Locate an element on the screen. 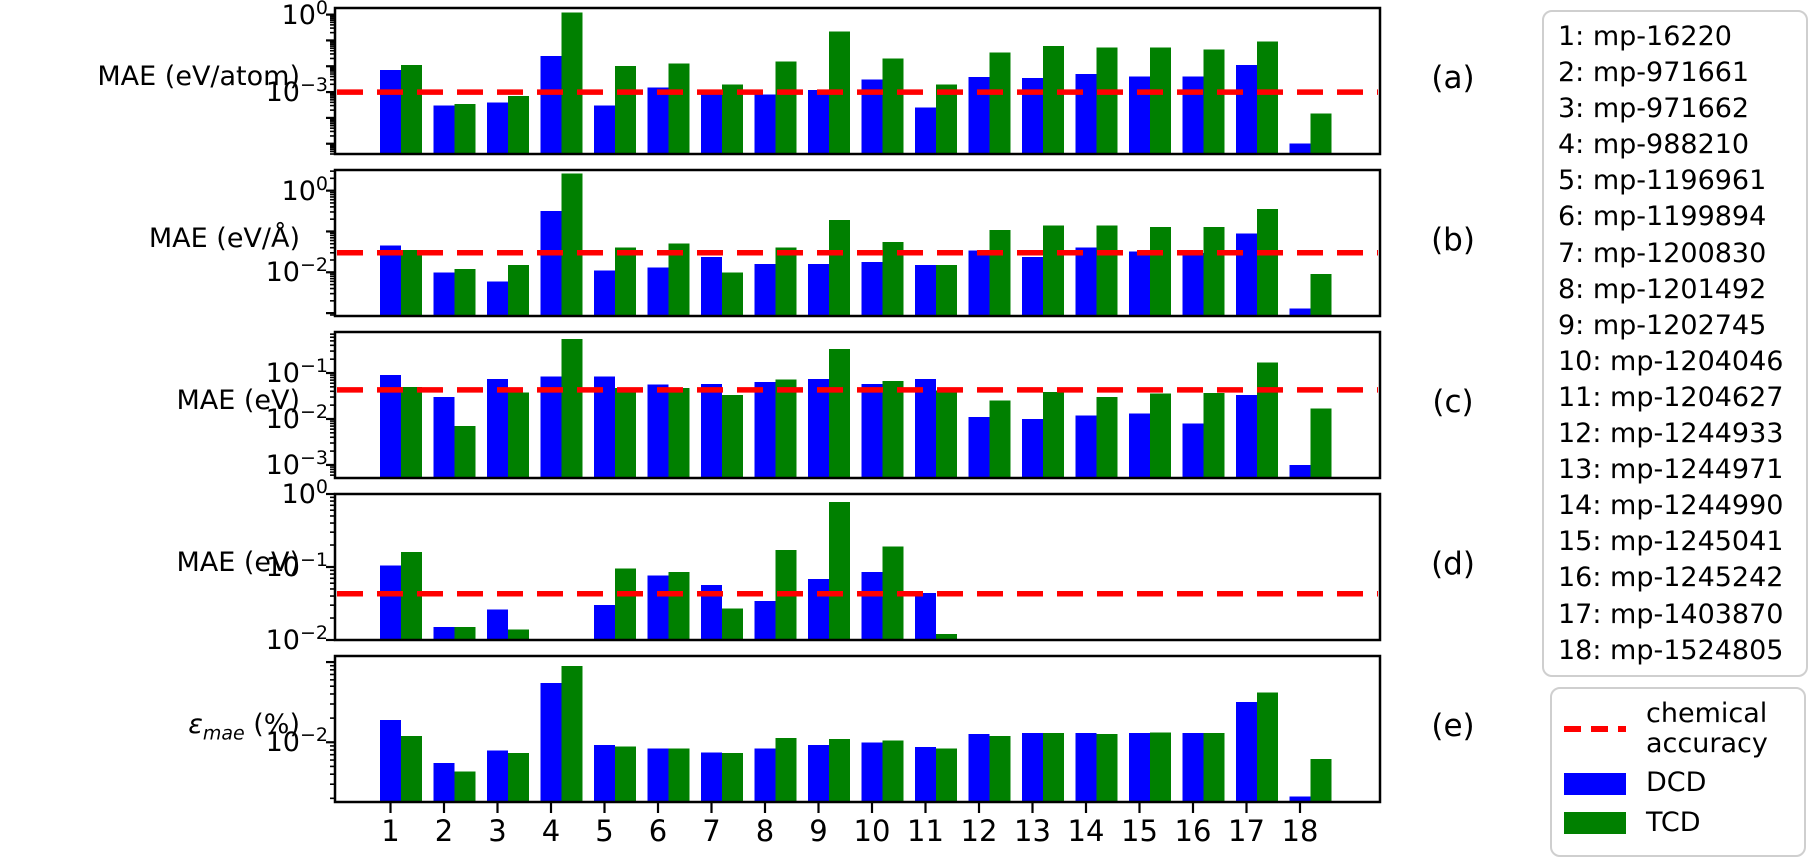 Image resolution: width=1810 pixels, height=861 pixels. legend-id-item: 8: mp-1201492 is located at coordinates (1662, 289).